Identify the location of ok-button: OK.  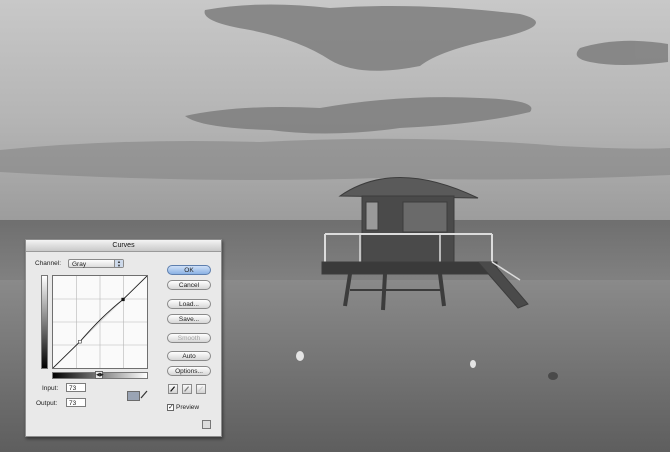
(189, 270).